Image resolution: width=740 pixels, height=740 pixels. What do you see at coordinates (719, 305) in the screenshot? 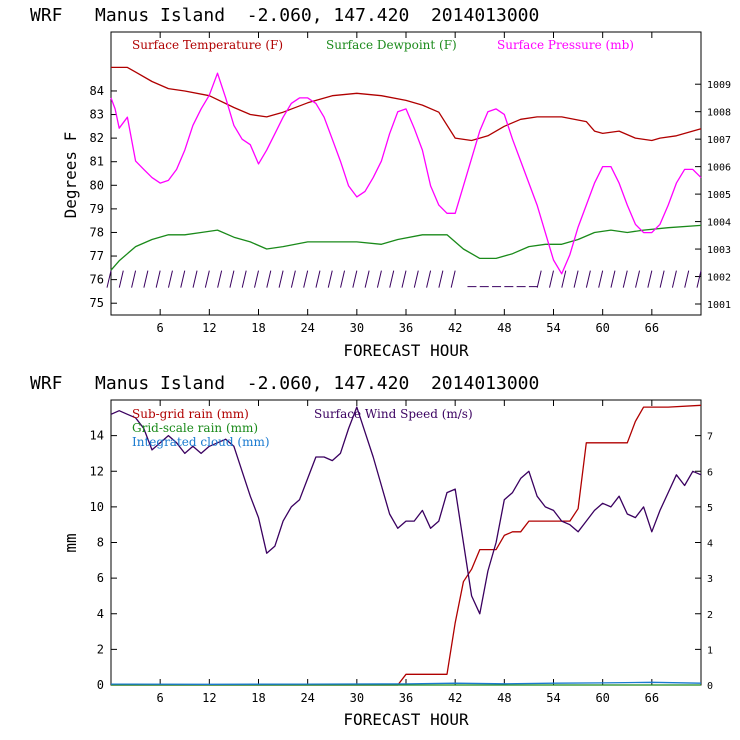
I see `y2-tick-label: 1001` at bounding box center [719, 305].